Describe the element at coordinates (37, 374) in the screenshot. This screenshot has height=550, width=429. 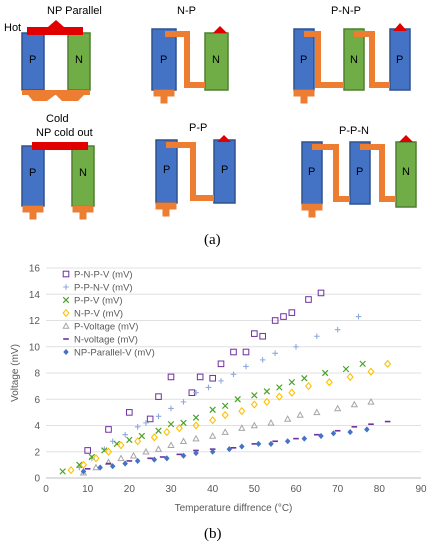
I see `y-tick-label: 8` at that location.